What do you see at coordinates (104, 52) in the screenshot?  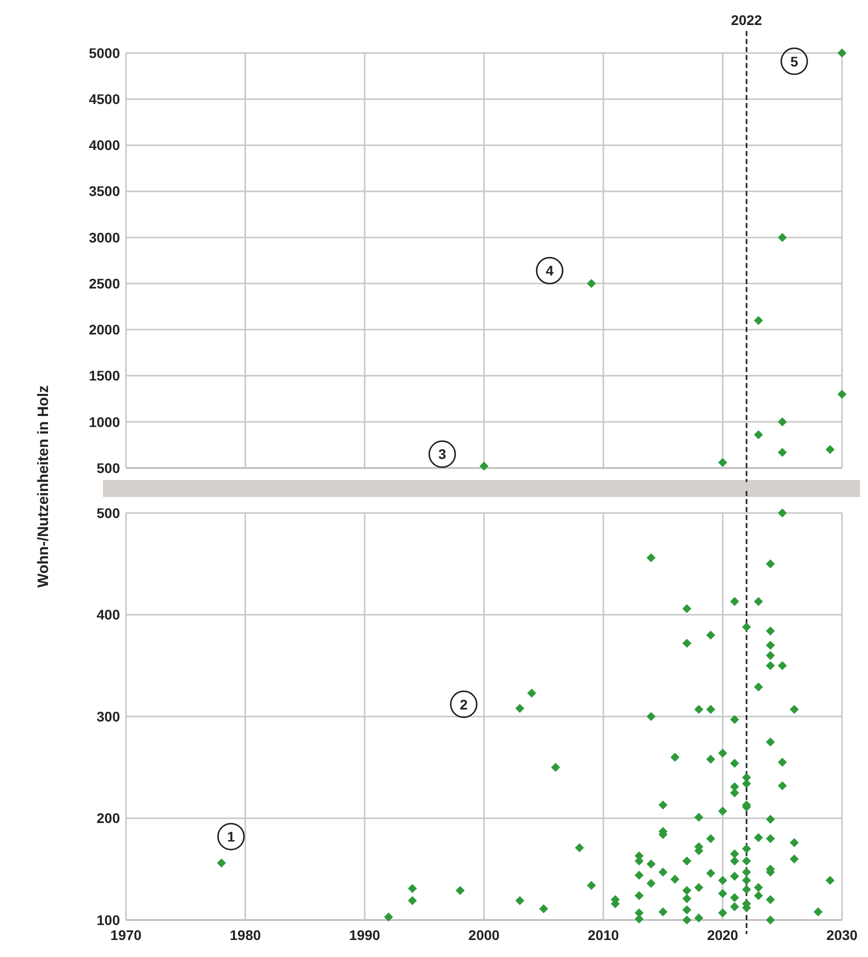 I see `y-tick-label: 5000` at bounding box center [104, 52].